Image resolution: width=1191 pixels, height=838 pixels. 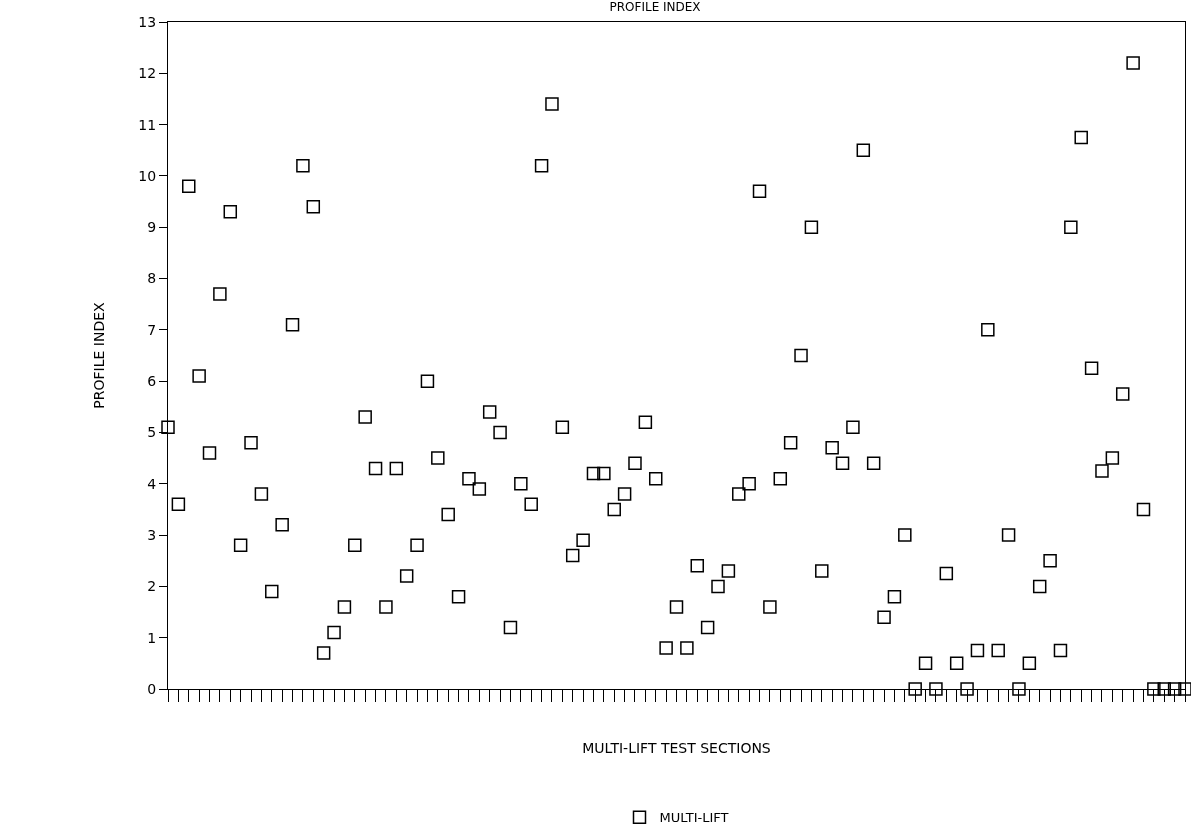 What do you see at coordinates (147, 175) in the screenshot?
I see `y-tick-label: 10` at bounding box center [147, 175].